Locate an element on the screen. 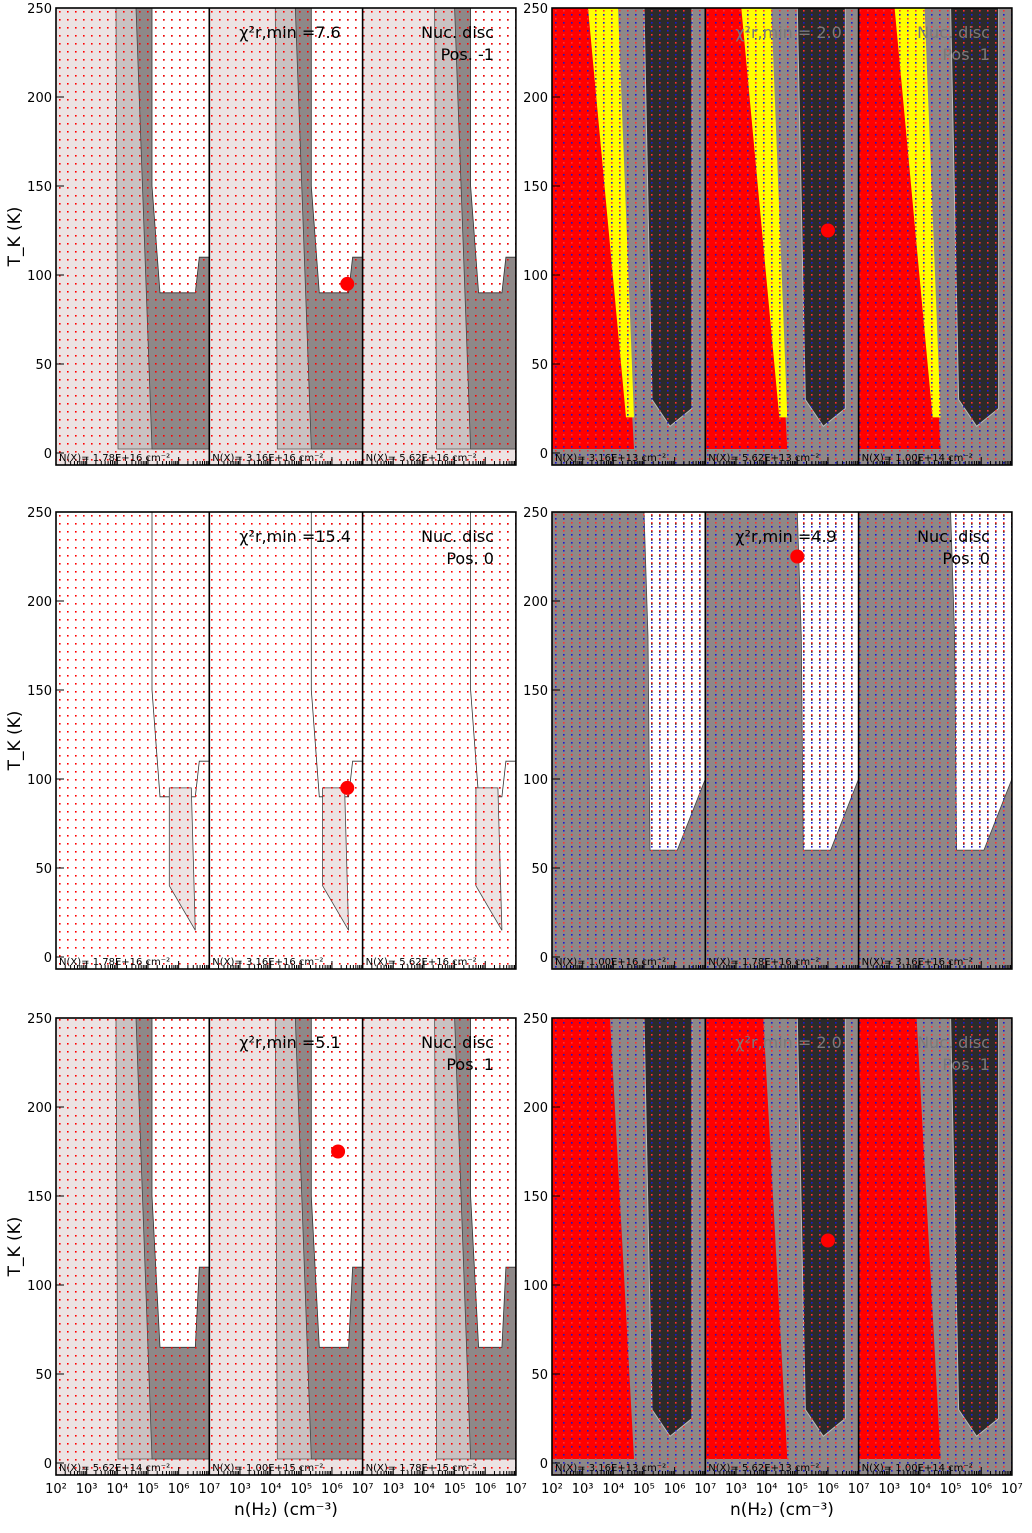  subpanel-2: N(X)= 1.00E+15 cm⁻² is located at coordinates (286, 1246).